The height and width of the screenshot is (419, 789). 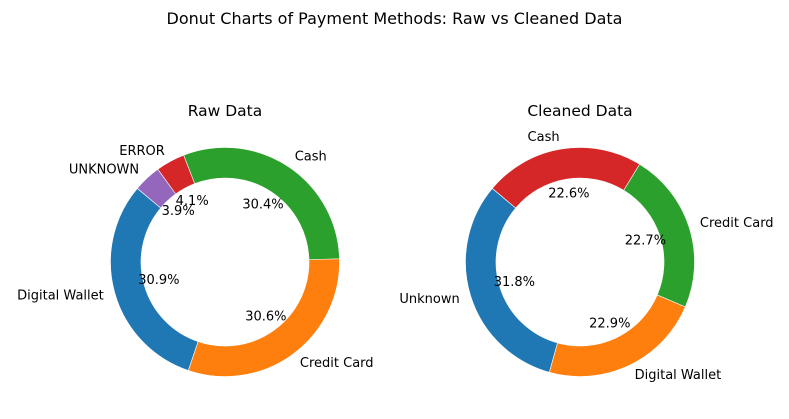 What do you see at coordinates (104, 169) in the screenshot?
I see `slice-label-unknown: UNKNOWN` at bounding box center [104, 169].